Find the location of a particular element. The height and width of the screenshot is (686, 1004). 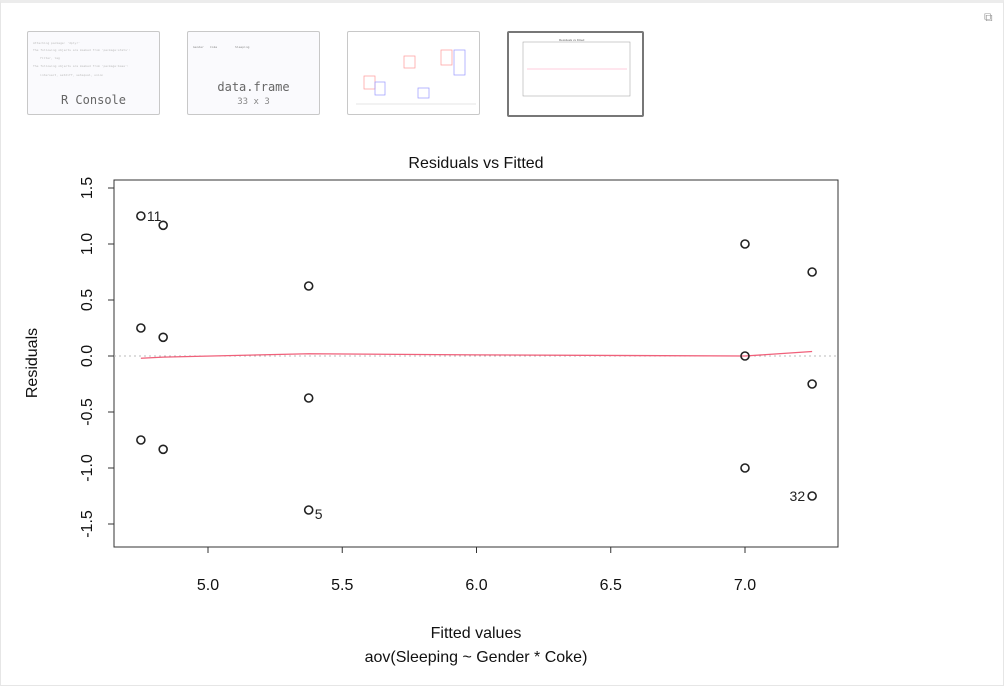

y-axis-label: Residuals is located at coordinates (32, 363).